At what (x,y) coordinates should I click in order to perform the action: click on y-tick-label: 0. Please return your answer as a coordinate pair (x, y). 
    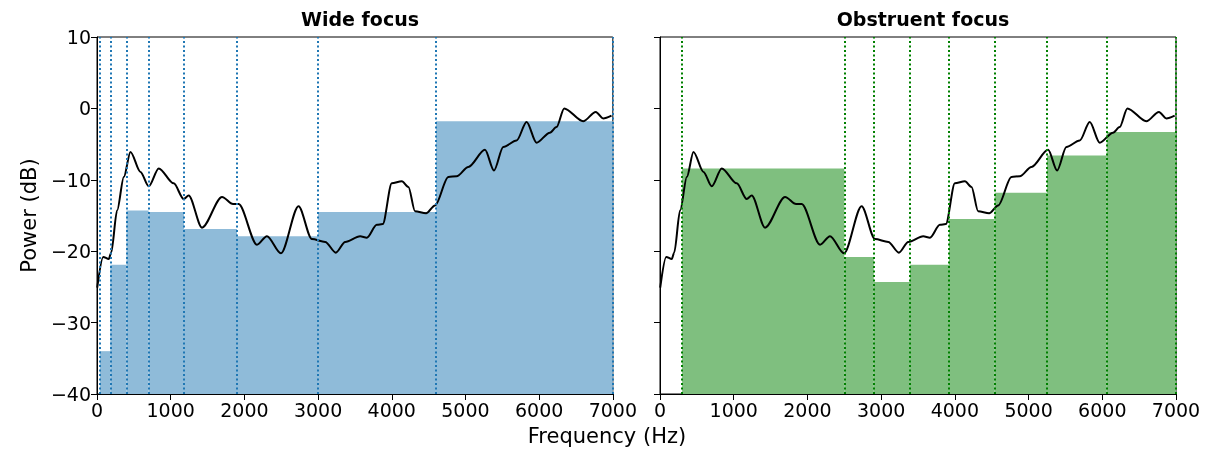
    Looking at the image, I should click on (84, 108).